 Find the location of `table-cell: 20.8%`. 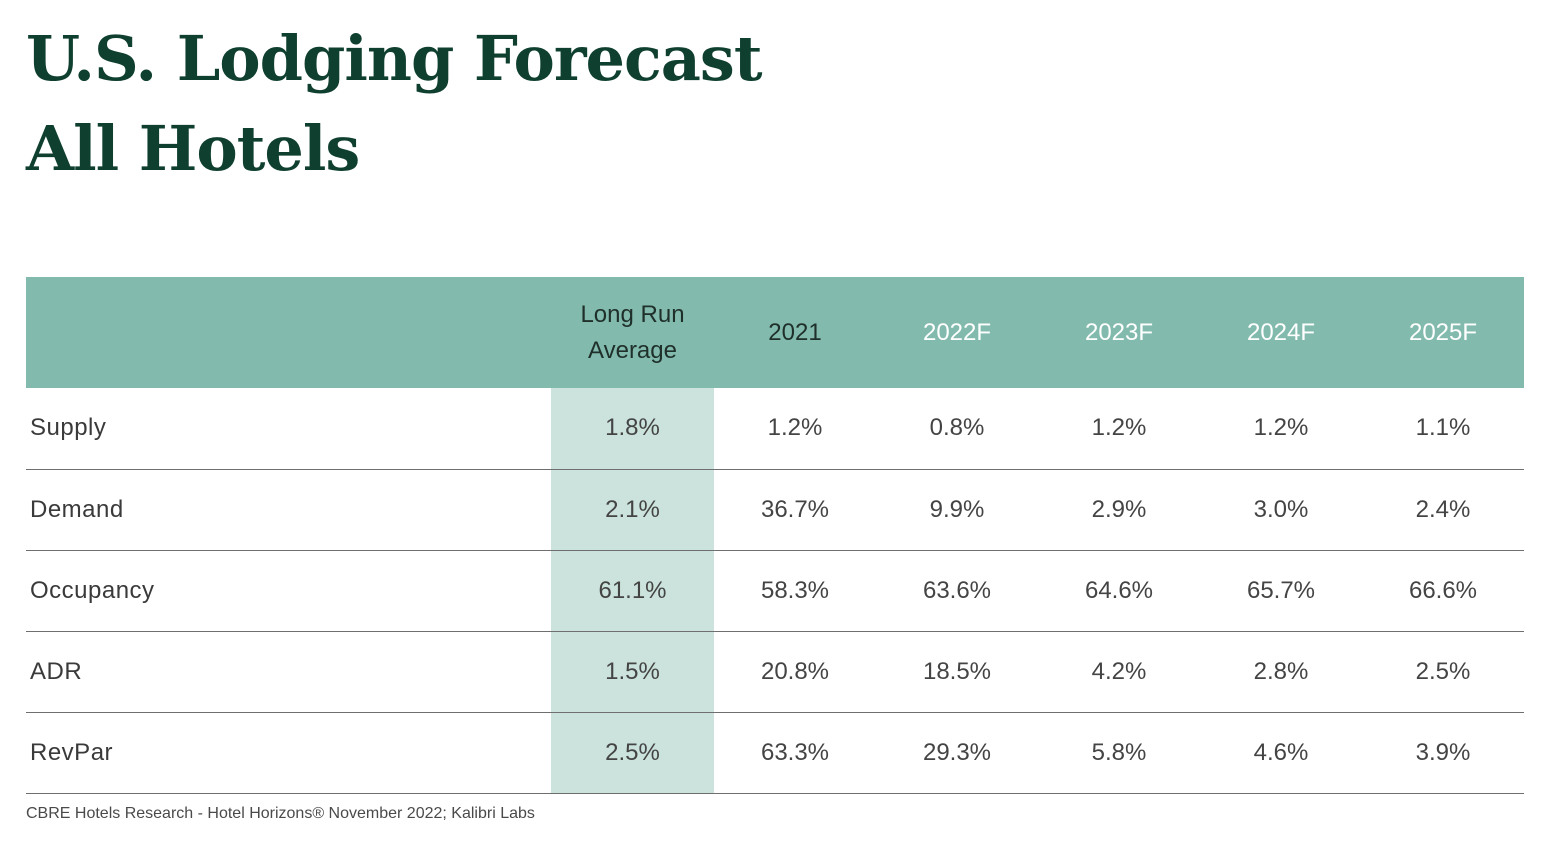

table-cell: 20.8% is located at coordinates (795, 671).